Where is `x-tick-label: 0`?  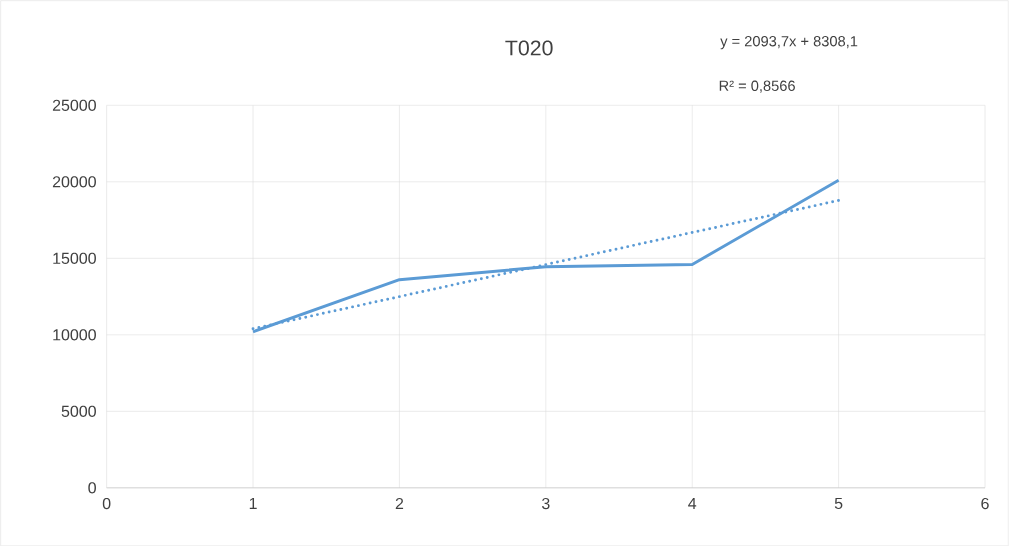
x-tick-label: 0 is located at coordinates (106, 503).